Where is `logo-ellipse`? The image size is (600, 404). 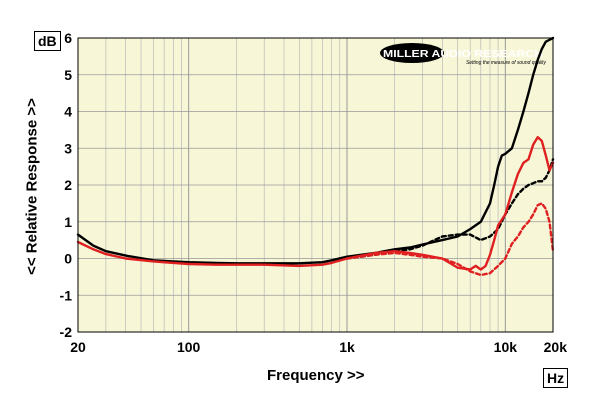
logo-ellipse is located at coordinates (412, 53).